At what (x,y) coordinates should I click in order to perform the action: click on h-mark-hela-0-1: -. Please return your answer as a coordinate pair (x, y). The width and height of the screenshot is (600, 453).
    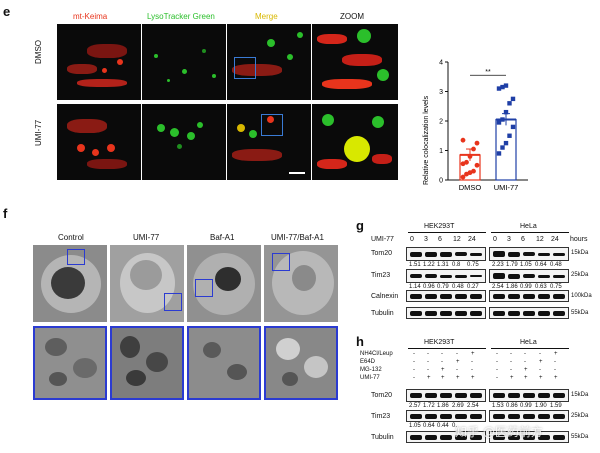
    Looking at the image, I should click on (511, 354).